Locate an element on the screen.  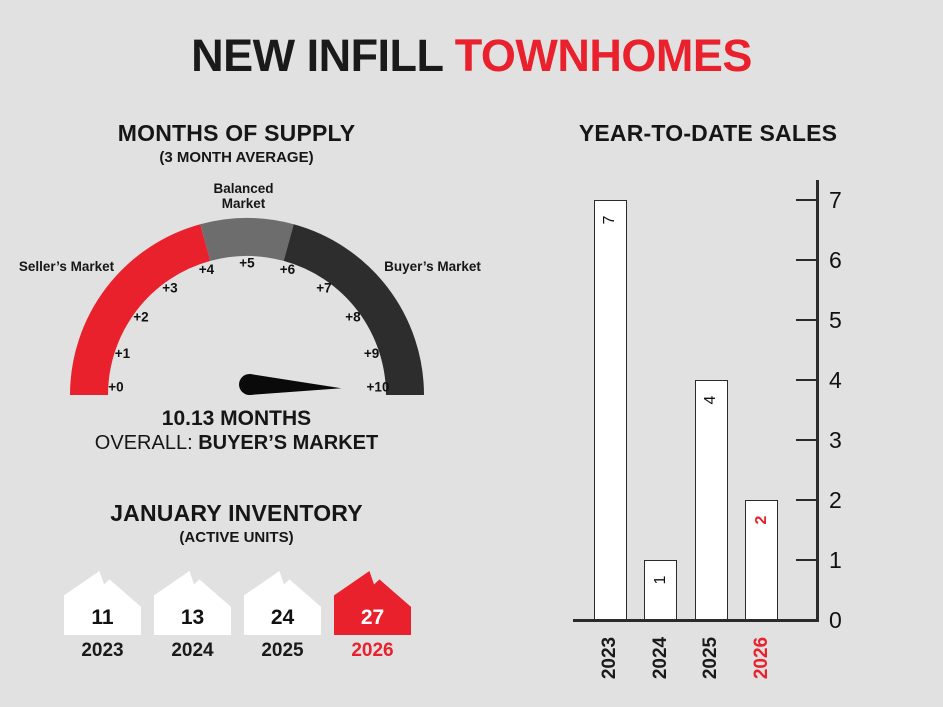
sellers-market-label: Seller’s Market is located at coordinates (66, 266).